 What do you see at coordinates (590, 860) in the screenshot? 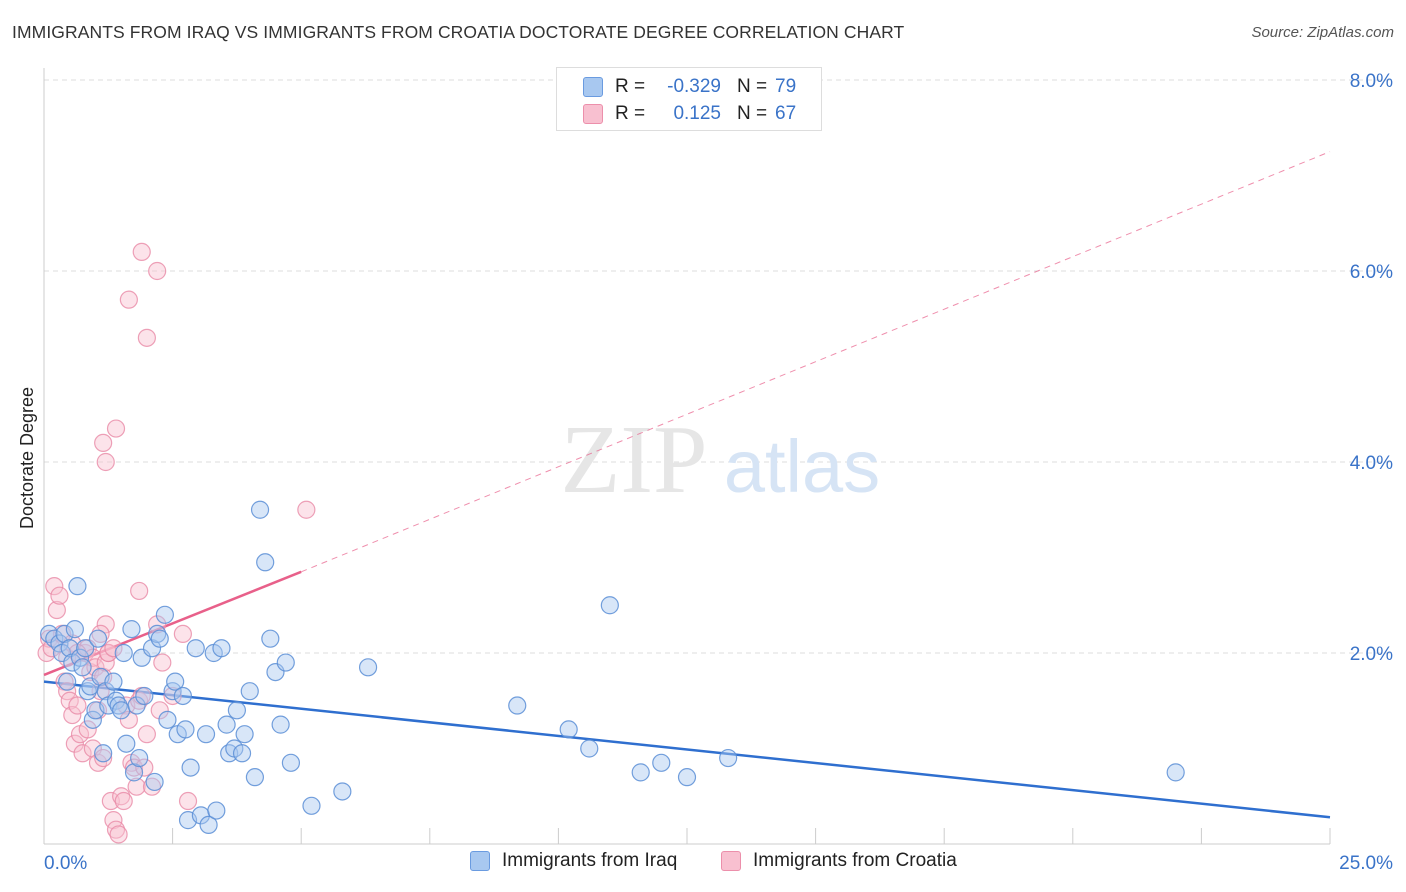
I see `legend-label-iraq: Immigrants from Iraq` at bounding box center [590, 860].